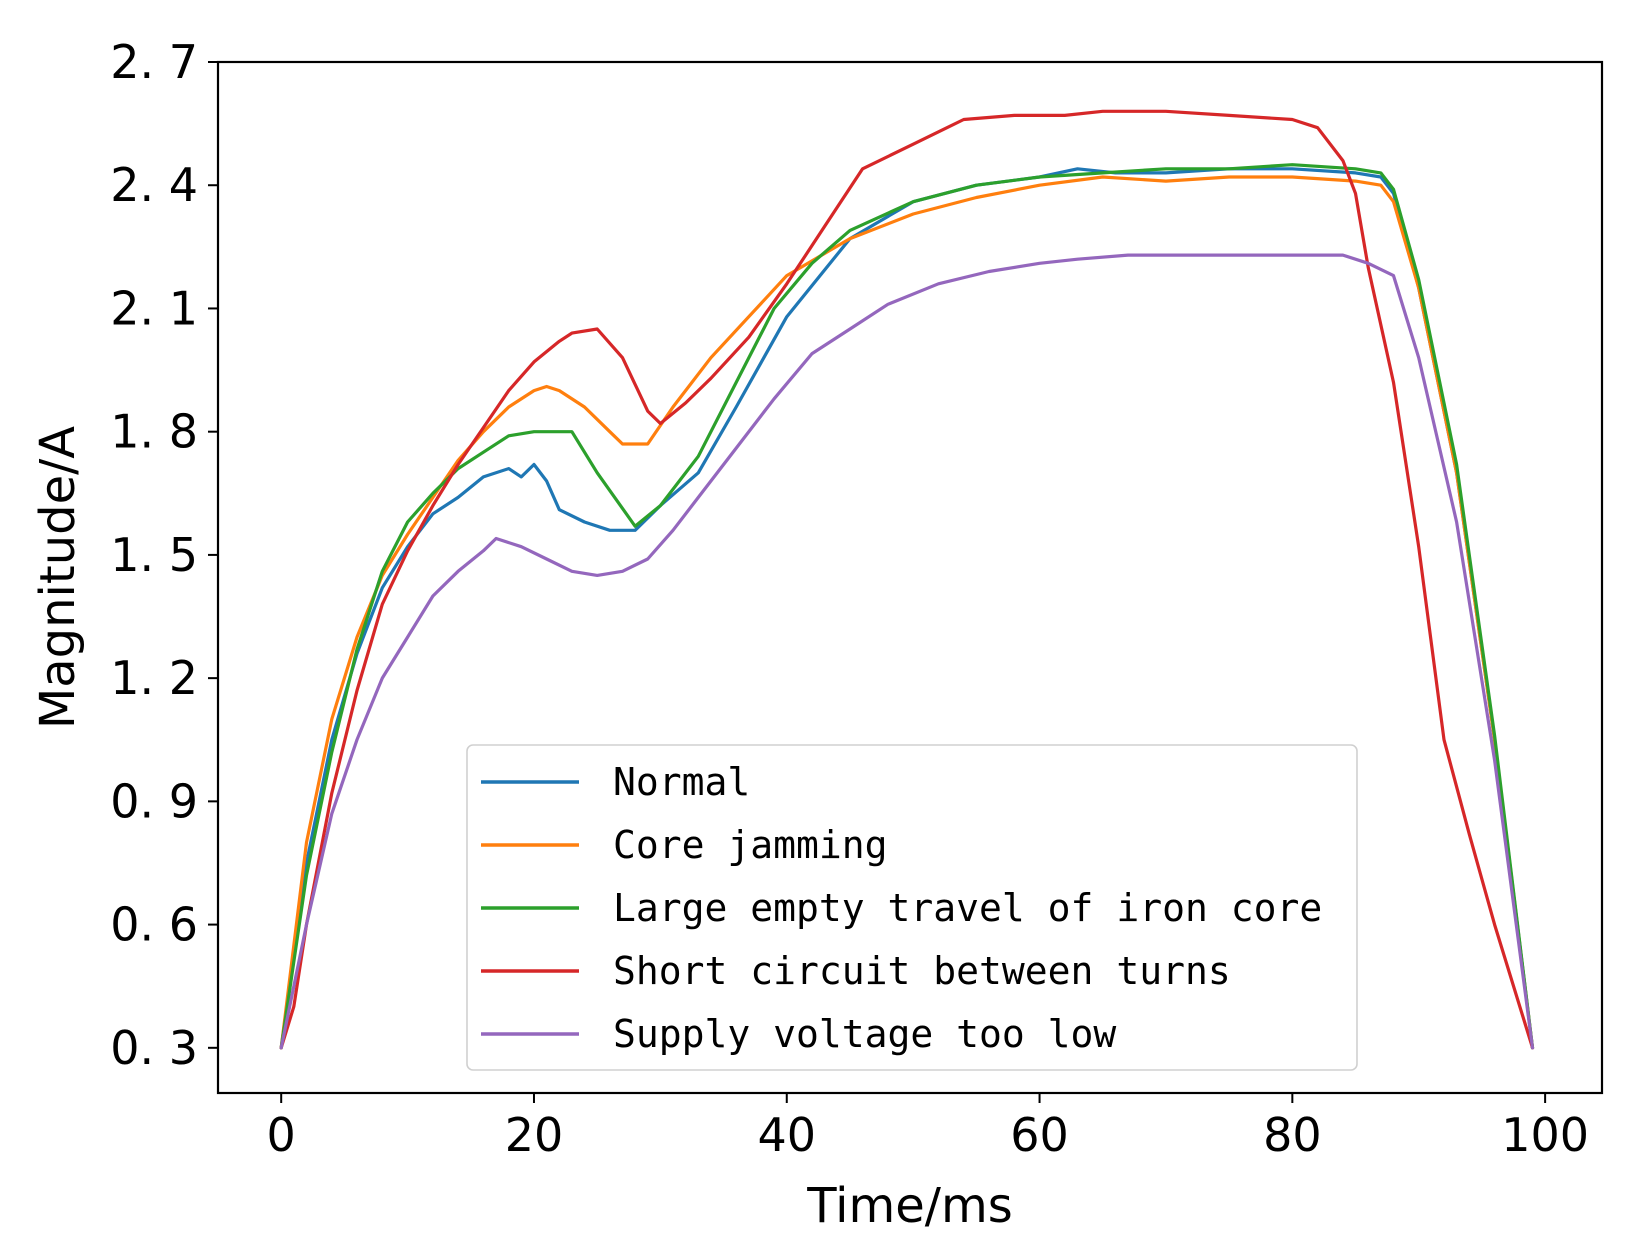  Describe the element at coordinates (281, 1135) in the screenshot. I see `x-tick-label: 0` at that location.